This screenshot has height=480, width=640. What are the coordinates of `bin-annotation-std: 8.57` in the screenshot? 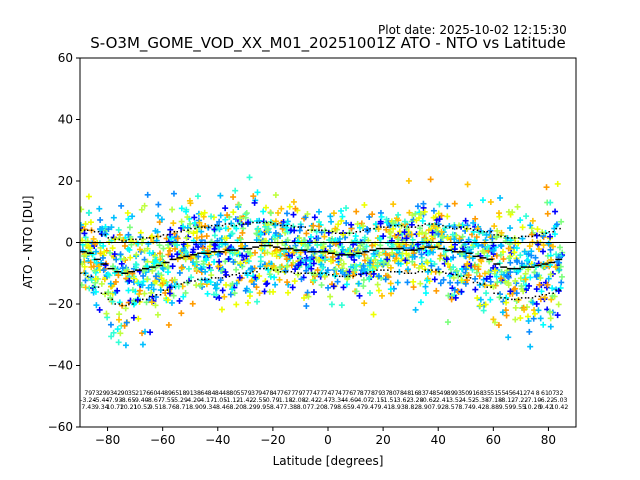 It's located at (452, 407).